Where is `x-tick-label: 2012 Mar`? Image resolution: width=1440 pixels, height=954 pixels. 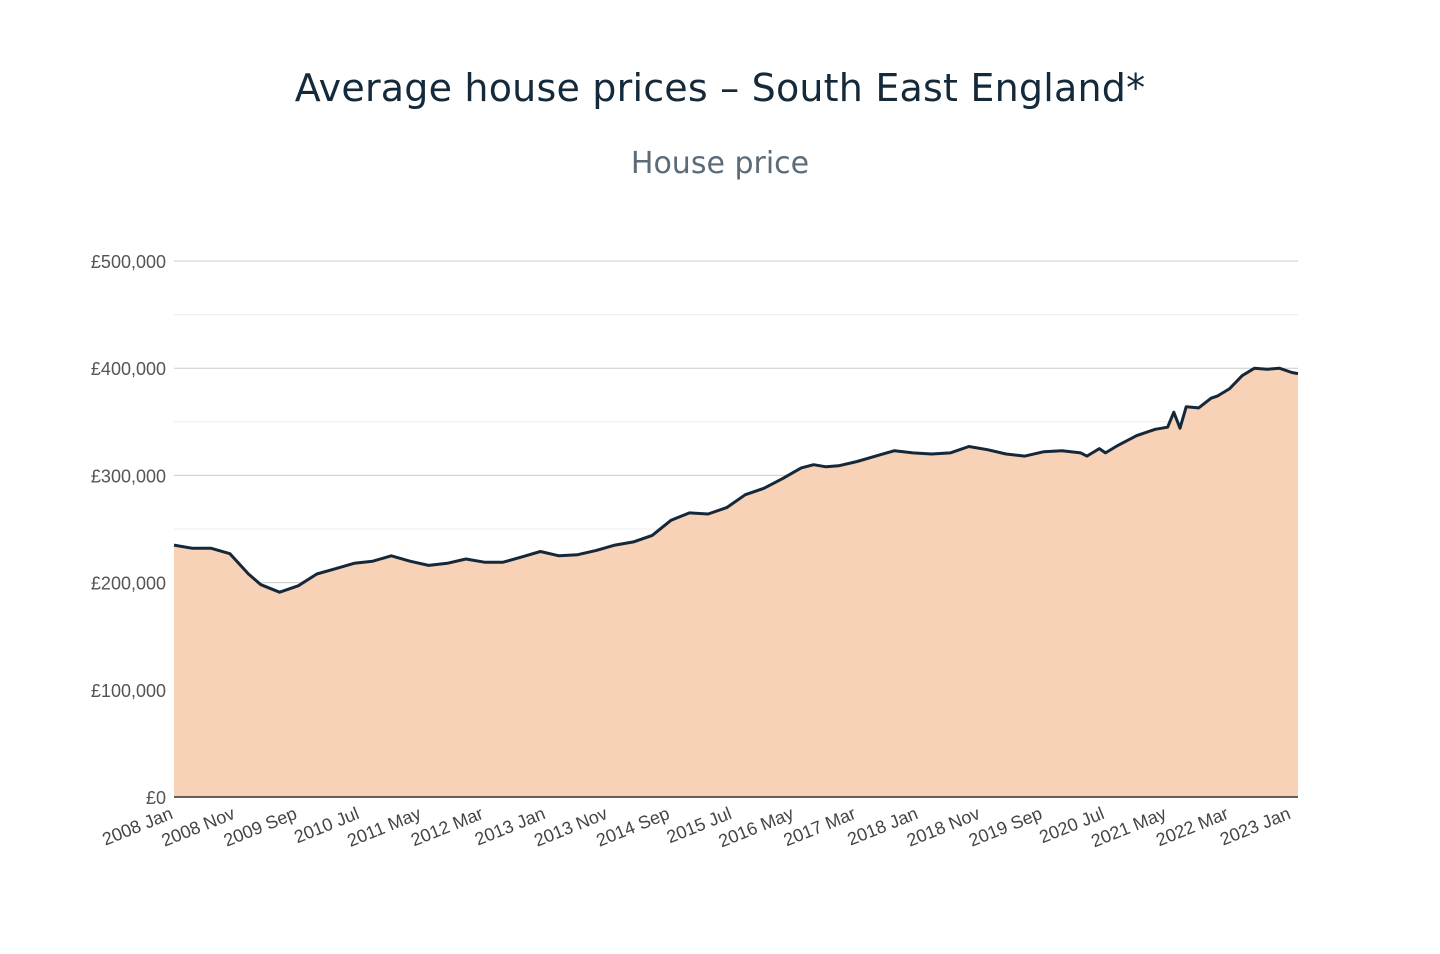
x-tick-label: 2012 Mar is located at coordinates (447, 826).